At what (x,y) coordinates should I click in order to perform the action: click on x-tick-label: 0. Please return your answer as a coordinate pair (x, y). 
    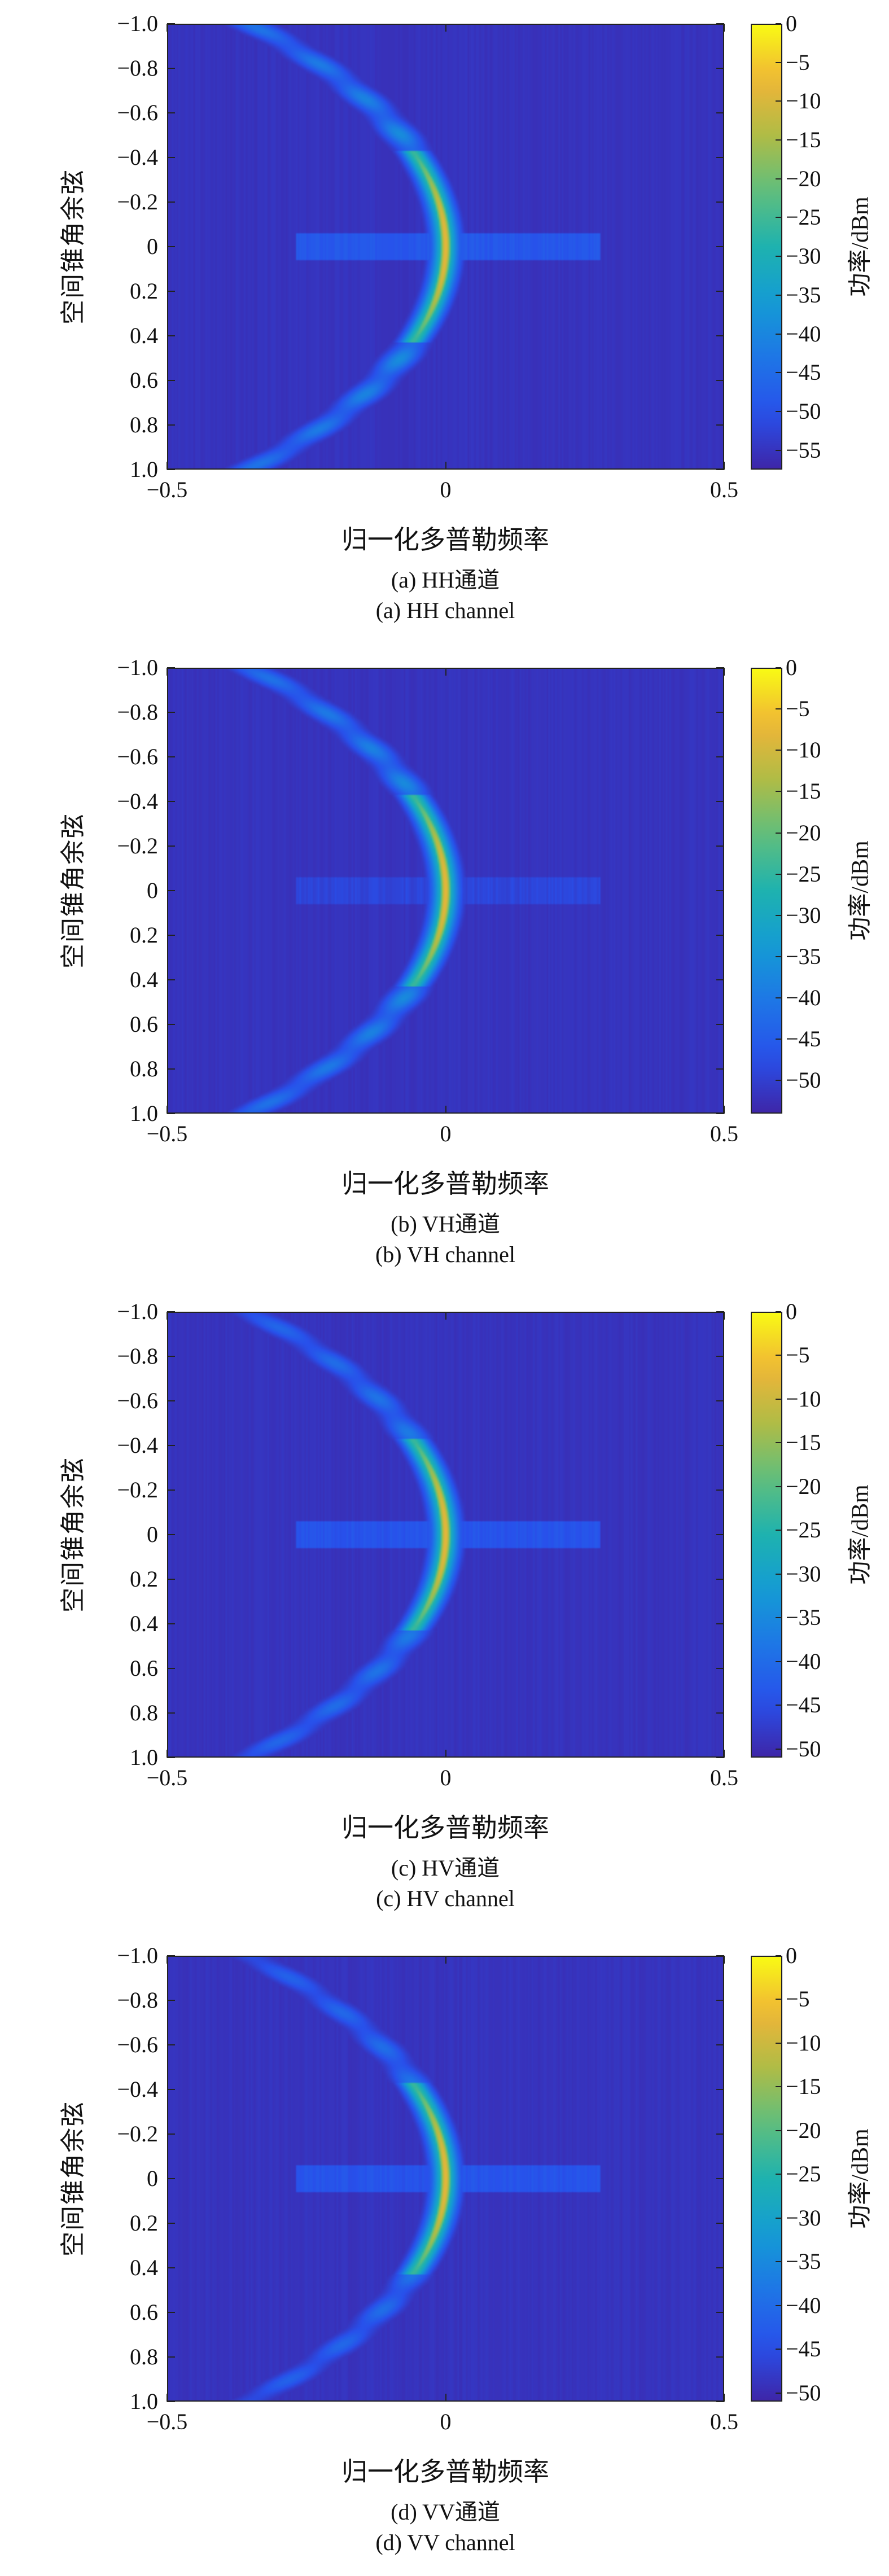
    Looking at the image, I should click on (446, 2421).